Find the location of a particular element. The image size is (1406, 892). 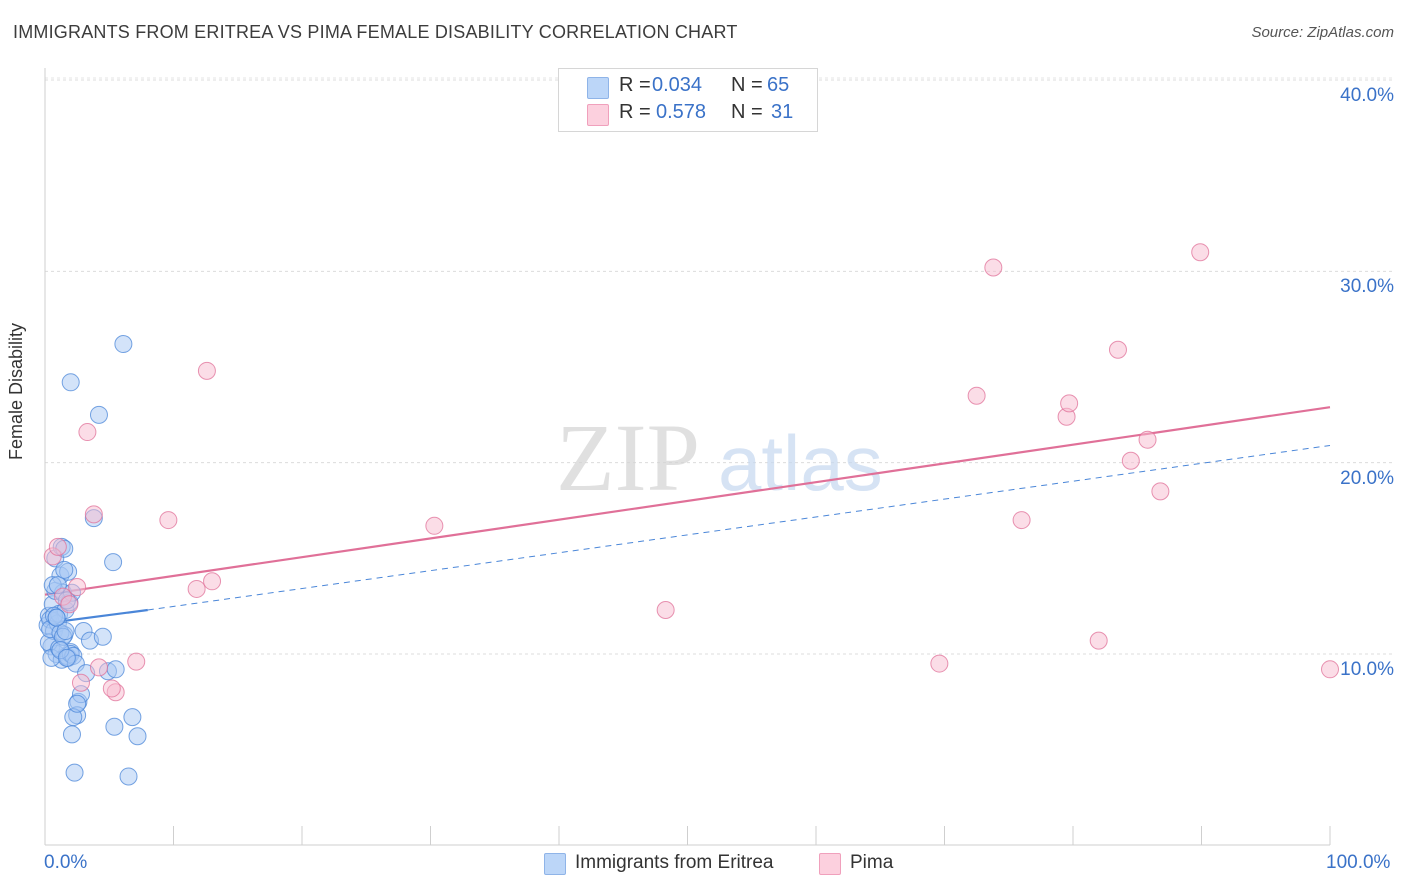

legend-swatch-eritrea is located at coordinates (598, 88).